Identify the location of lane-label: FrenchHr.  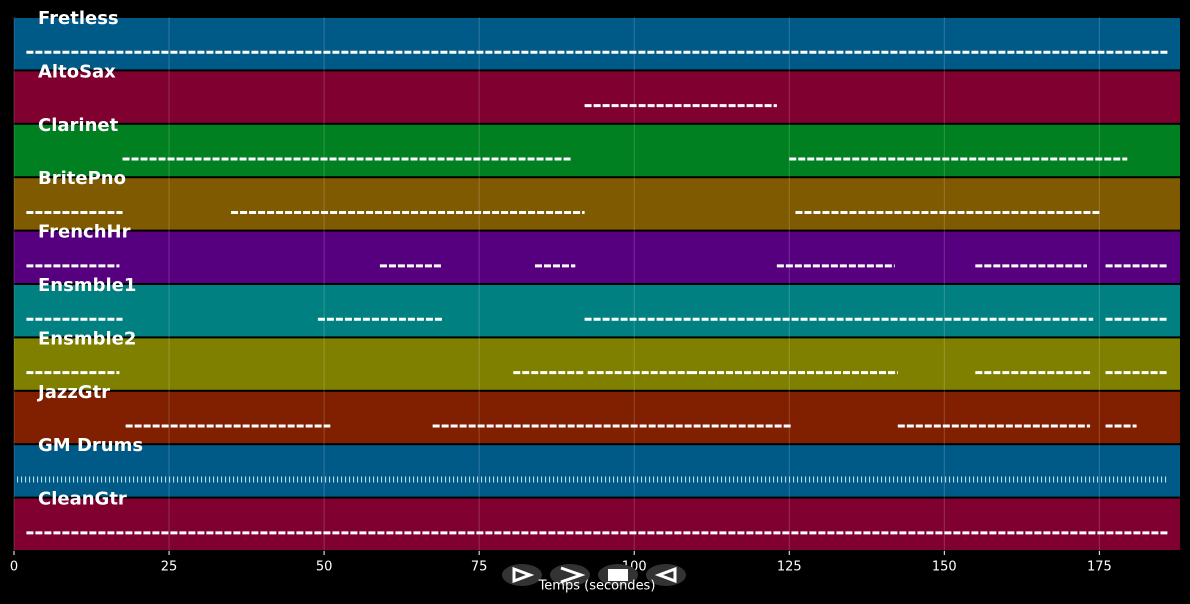
(84, 232).